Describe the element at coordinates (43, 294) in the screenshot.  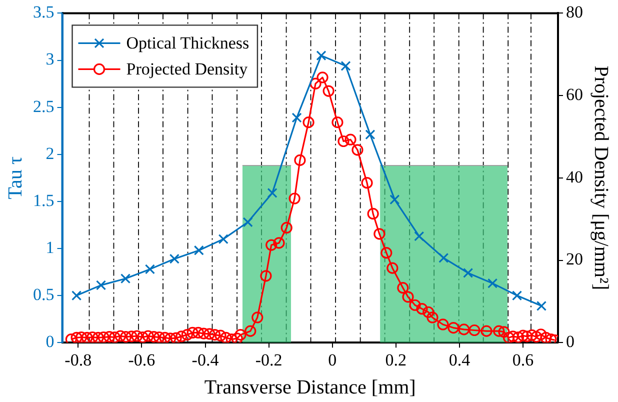
I see `y-tick-label: 0.5` at that location.